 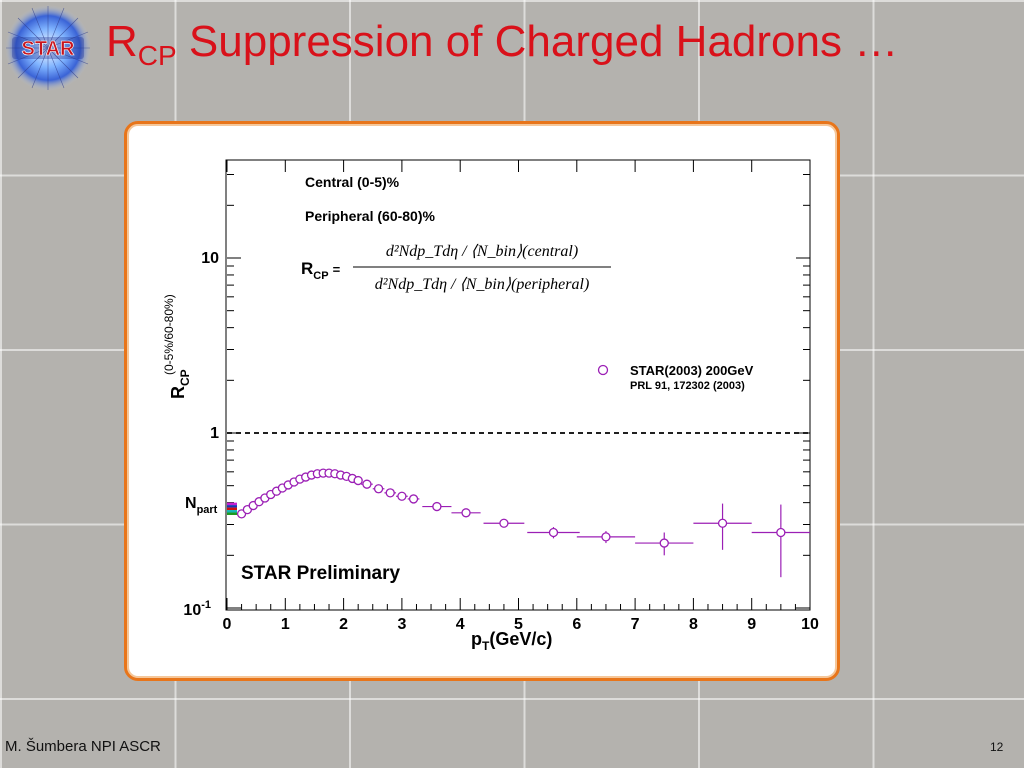 What do you see at coordinates (576, 624) in the screenshot?
I see `x-tick-label: 6` at bounding box center [576, 624].